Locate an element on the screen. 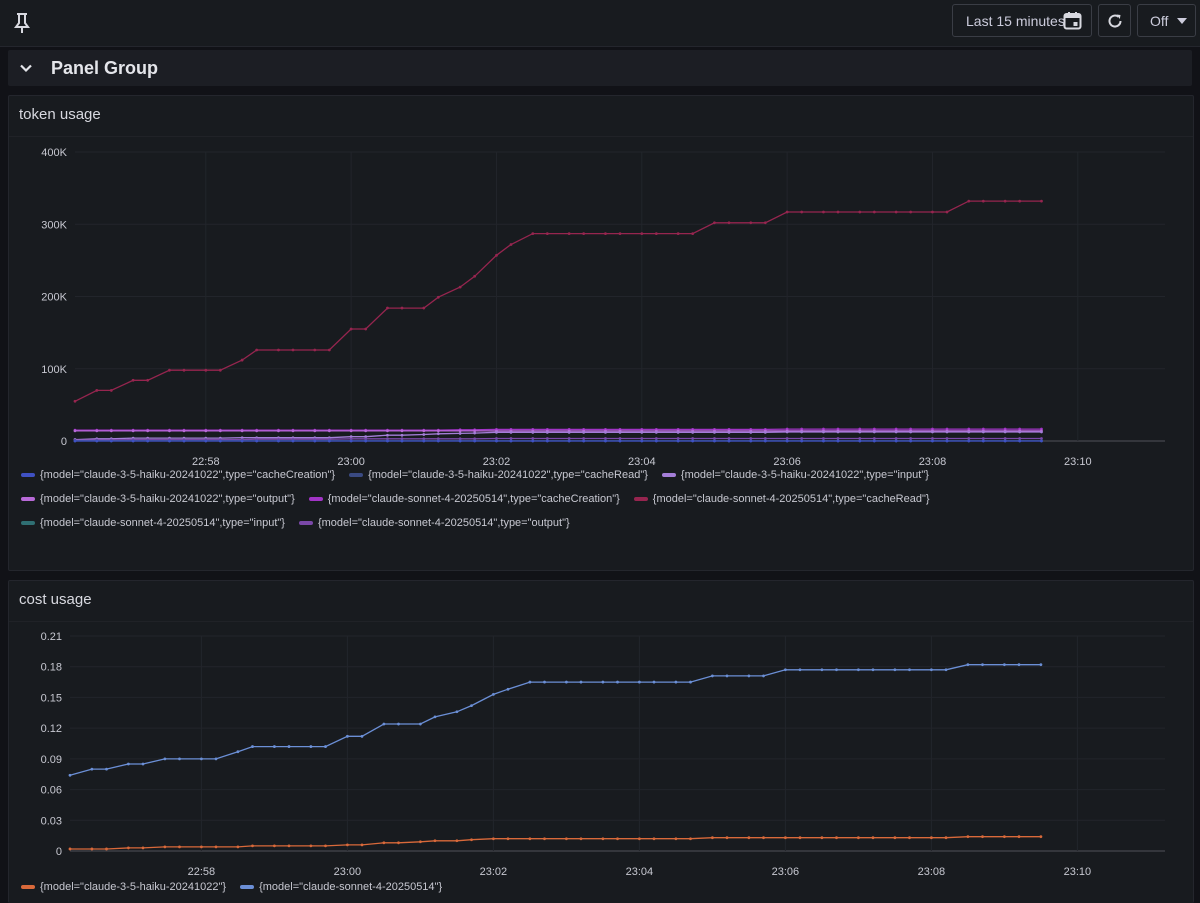 The width and height of the screenshot is (1200, 903). series-line is located at coordinates (555, 843).